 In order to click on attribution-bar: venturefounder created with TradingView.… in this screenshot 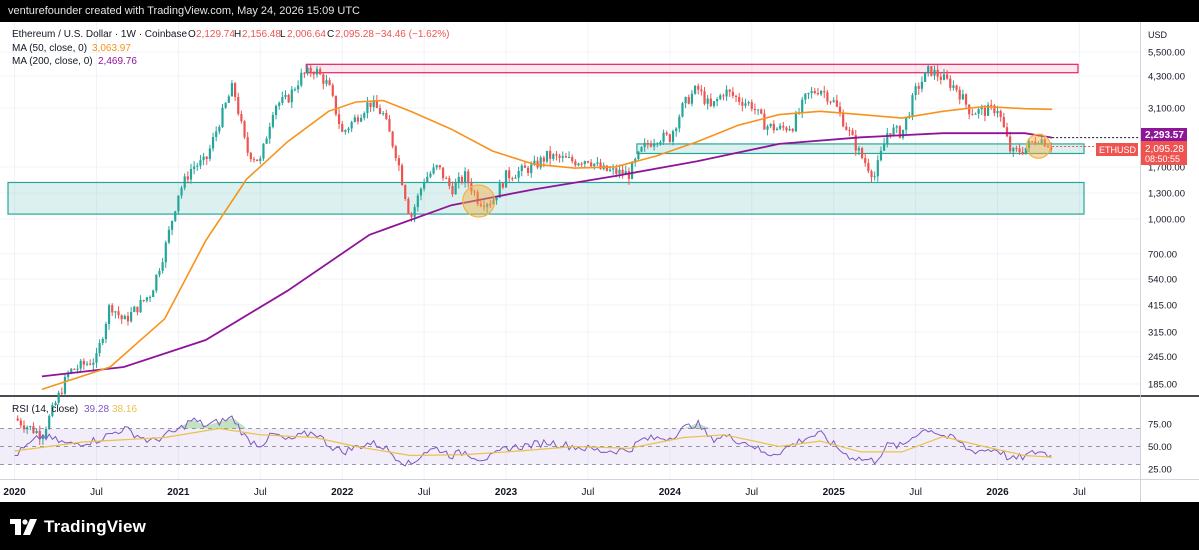, I will do `click(599, 11)`.